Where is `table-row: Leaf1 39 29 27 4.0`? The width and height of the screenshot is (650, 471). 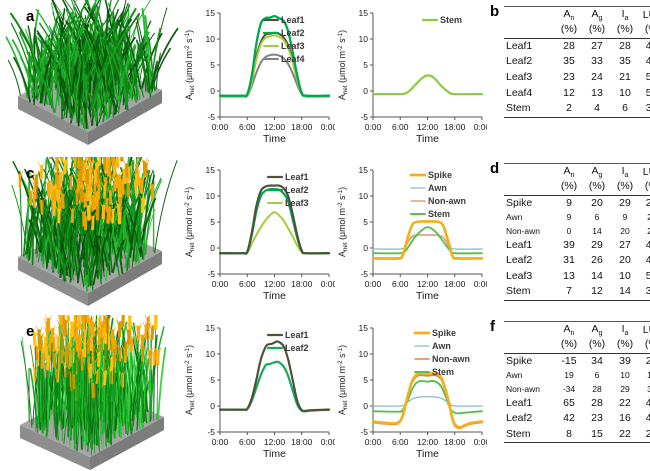
table-row: Leaf1 39 29 27 4.0 is located at coordinates (577, 246).